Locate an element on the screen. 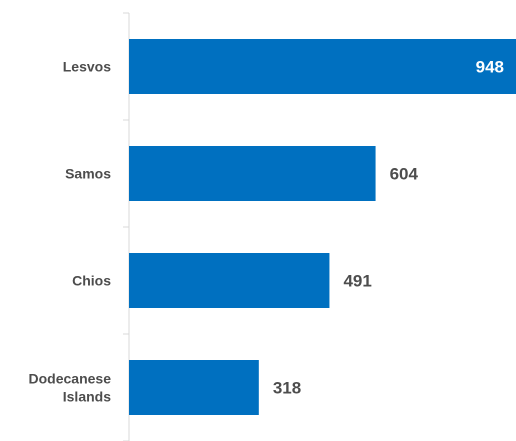 Image resolution: width=516 pixels, height=441 pixels. value-label: 318 is located at coordinates (287, 388).